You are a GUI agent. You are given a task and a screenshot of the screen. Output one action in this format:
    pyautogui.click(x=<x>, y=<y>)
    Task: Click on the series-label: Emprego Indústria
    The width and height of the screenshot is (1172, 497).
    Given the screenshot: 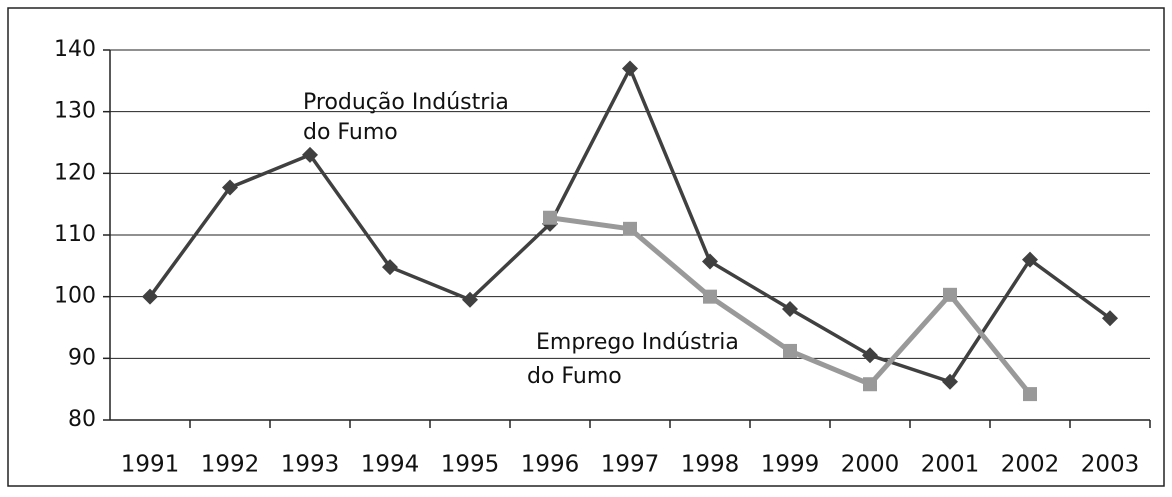 What is the action you would take?
    pyautogui.click(x=637, y=342)
    